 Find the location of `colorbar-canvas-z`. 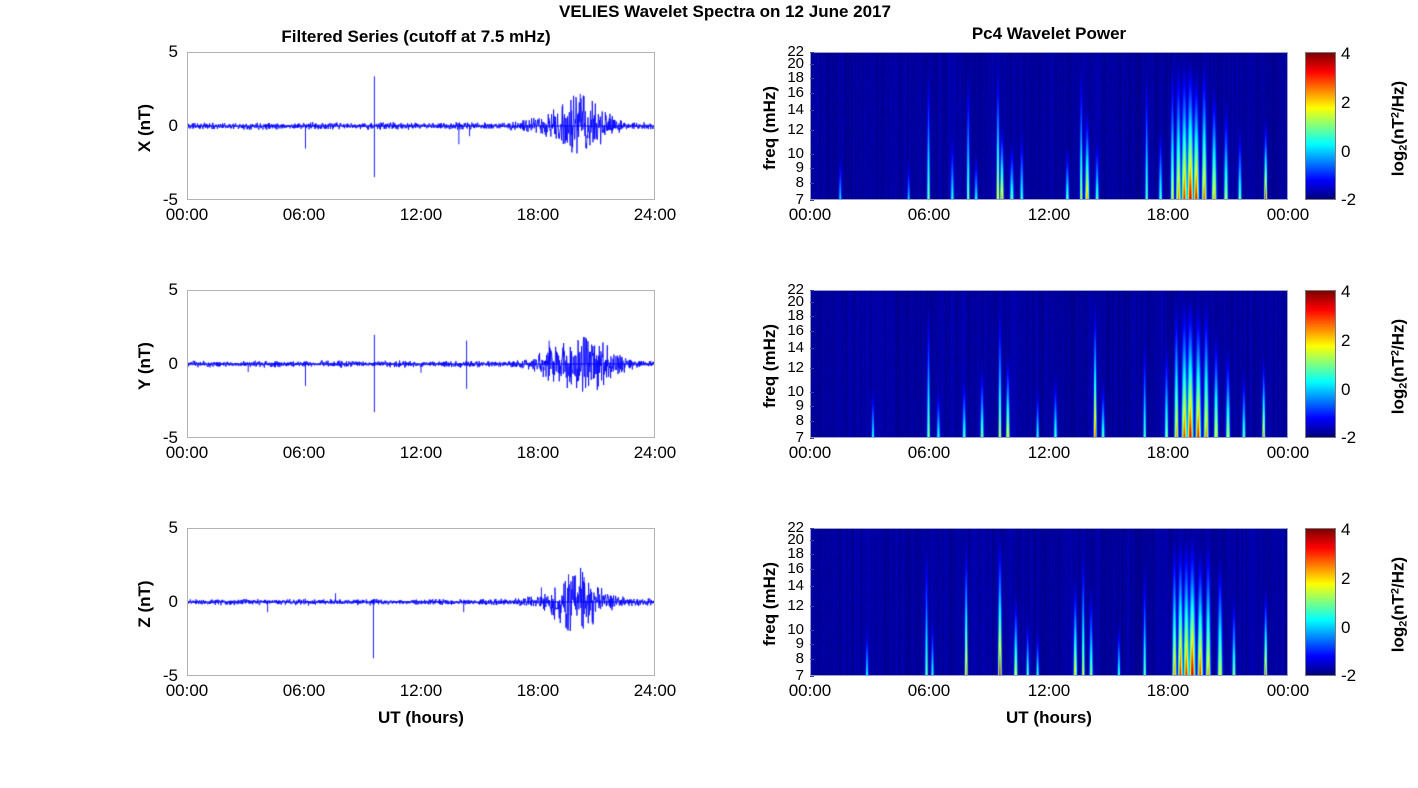

colorbar-canvas-z is located at coordinates (1320, 602).